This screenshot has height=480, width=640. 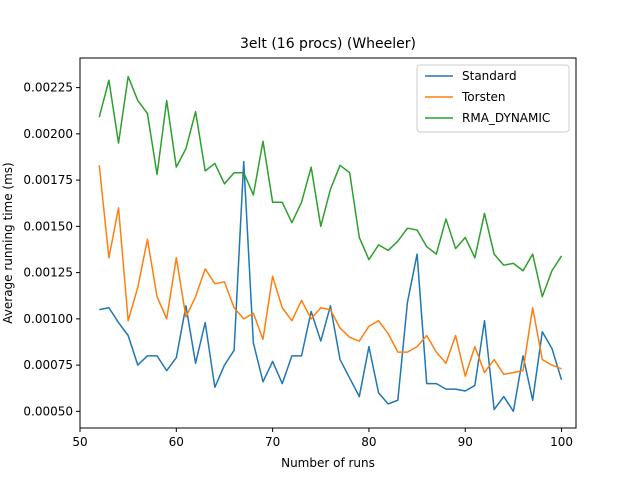 What do you see at coordinates (465, 442) in the screenshot?
I see `x-tick-label: 90` at bounding box center [465, 442].